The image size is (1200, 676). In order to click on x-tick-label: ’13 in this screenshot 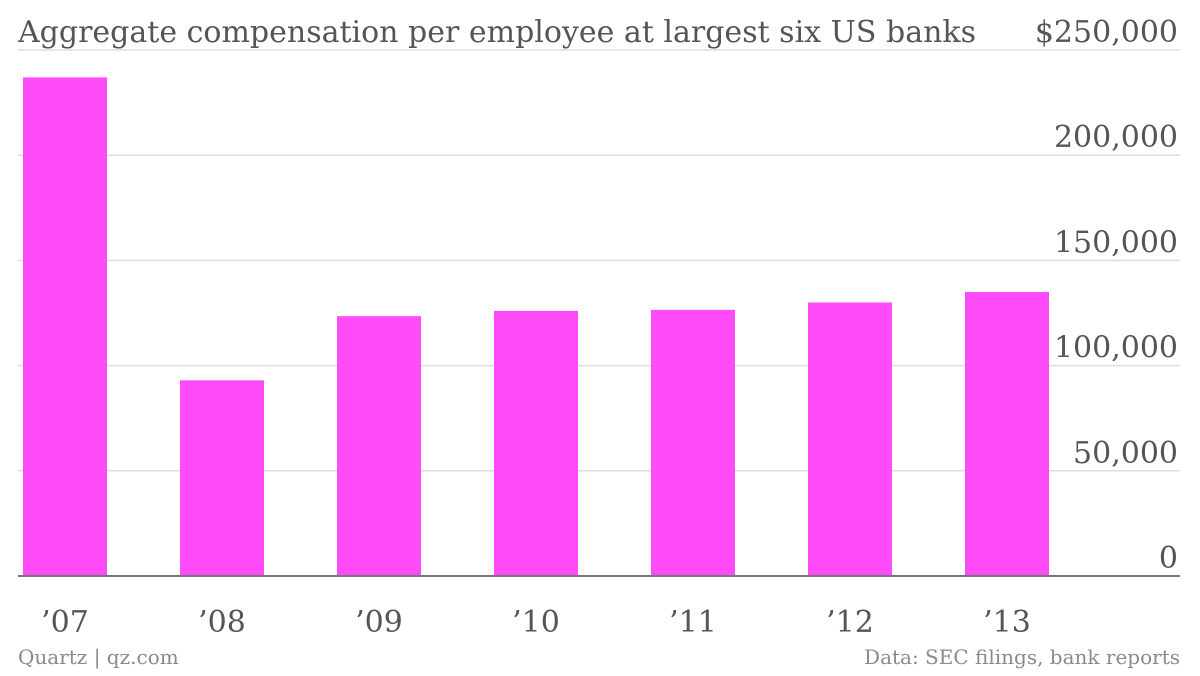, I will do `click(1007, 622)`.